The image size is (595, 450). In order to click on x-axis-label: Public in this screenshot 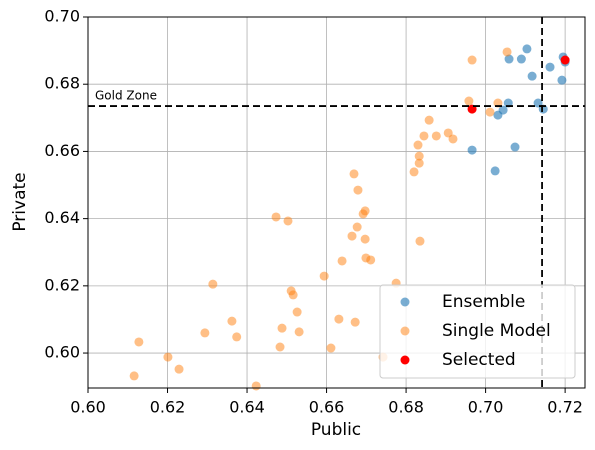, I will do `click(336, 430)`.